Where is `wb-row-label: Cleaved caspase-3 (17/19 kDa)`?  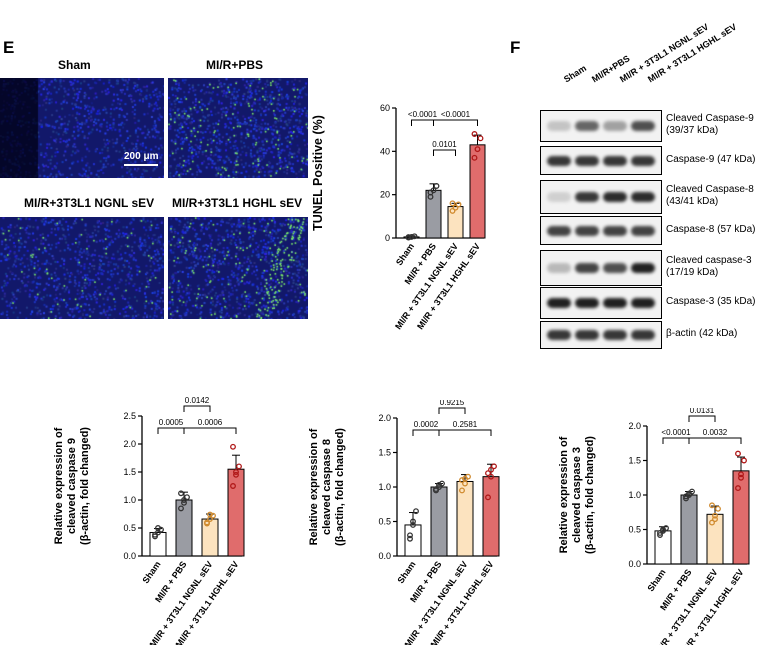 wb-row-label: Cleaved caspase-3 (17/19 kDa) is located at coordinates (709, 267).